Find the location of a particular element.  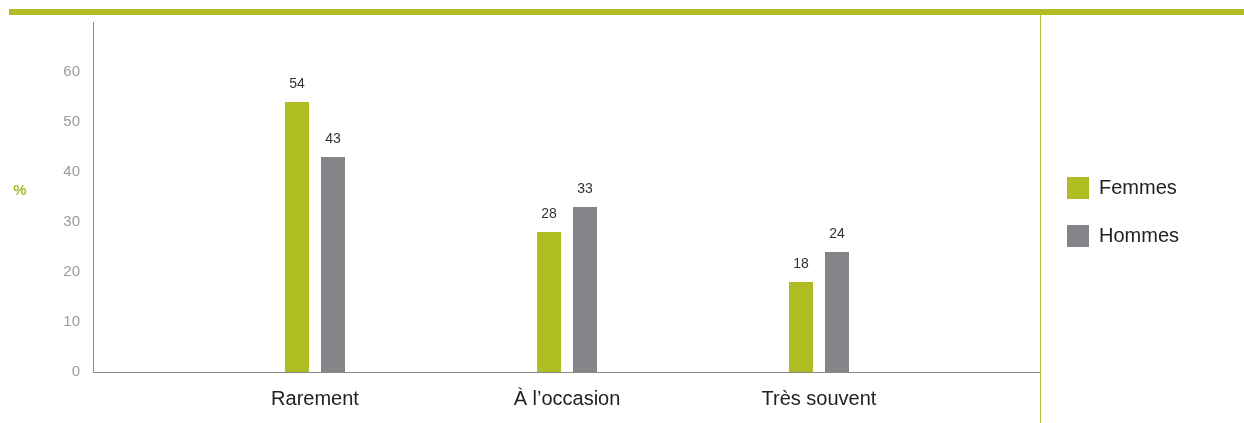

x-tick-label: Très souvent is located at coordinates (819, 397).